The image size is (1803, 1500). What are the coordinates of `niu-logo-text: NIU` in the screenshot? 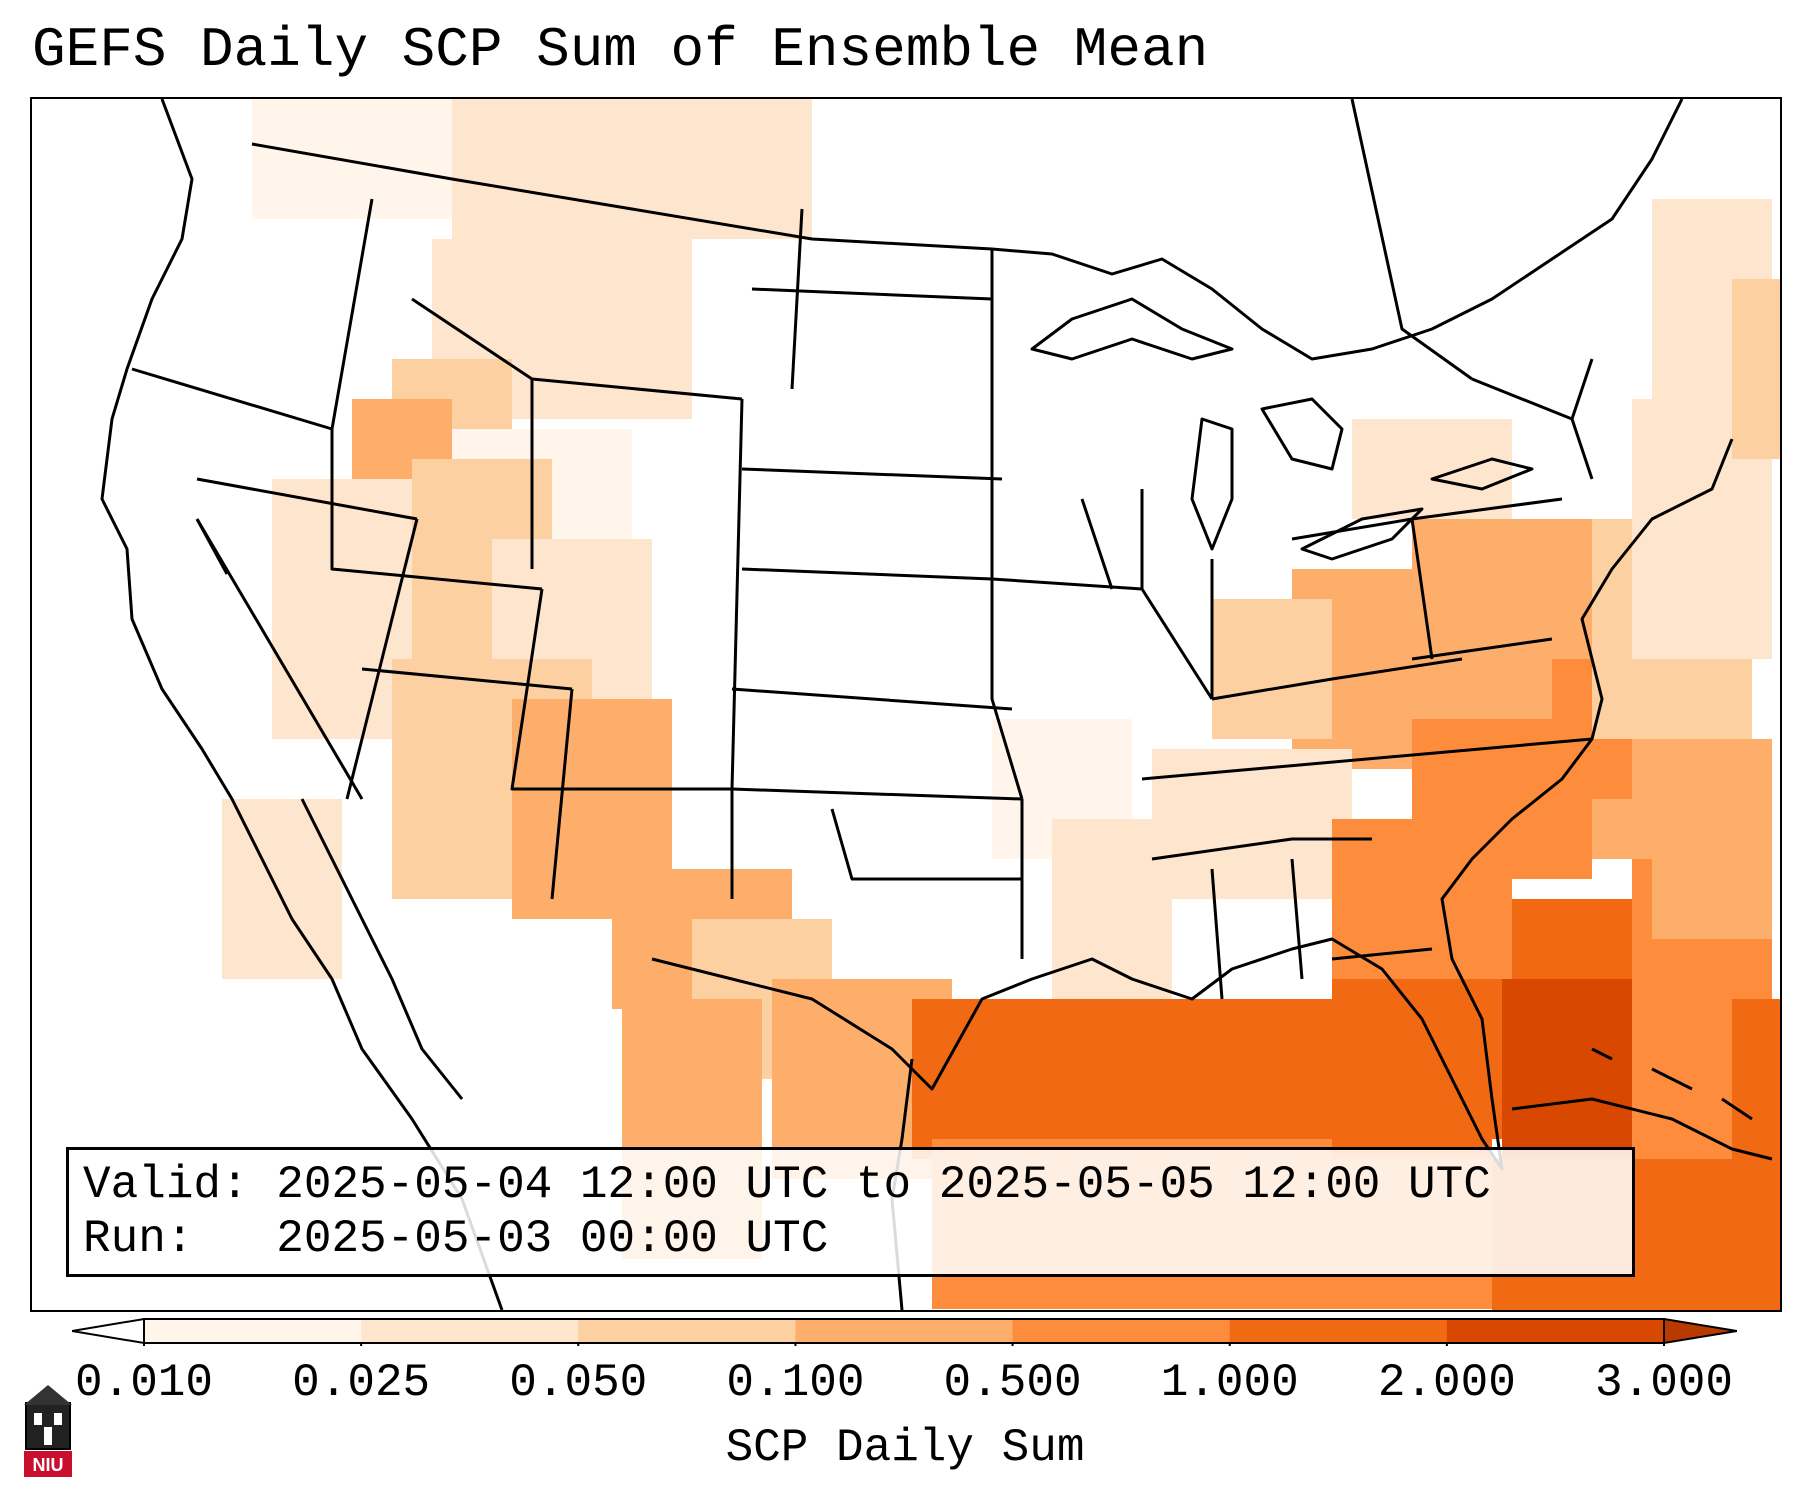 It's located at (48, 1465).